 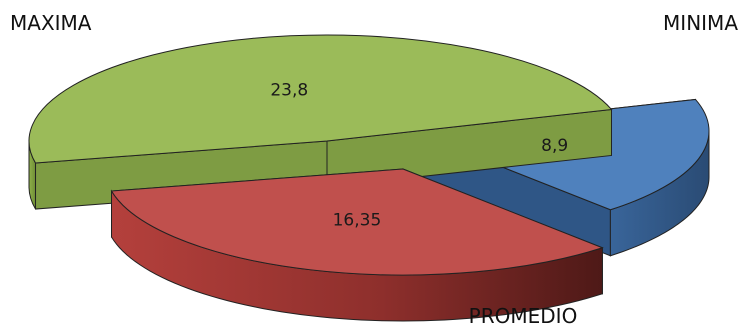 I want to click on data-label-maxima: 23,8, so click(x=289, y=91).